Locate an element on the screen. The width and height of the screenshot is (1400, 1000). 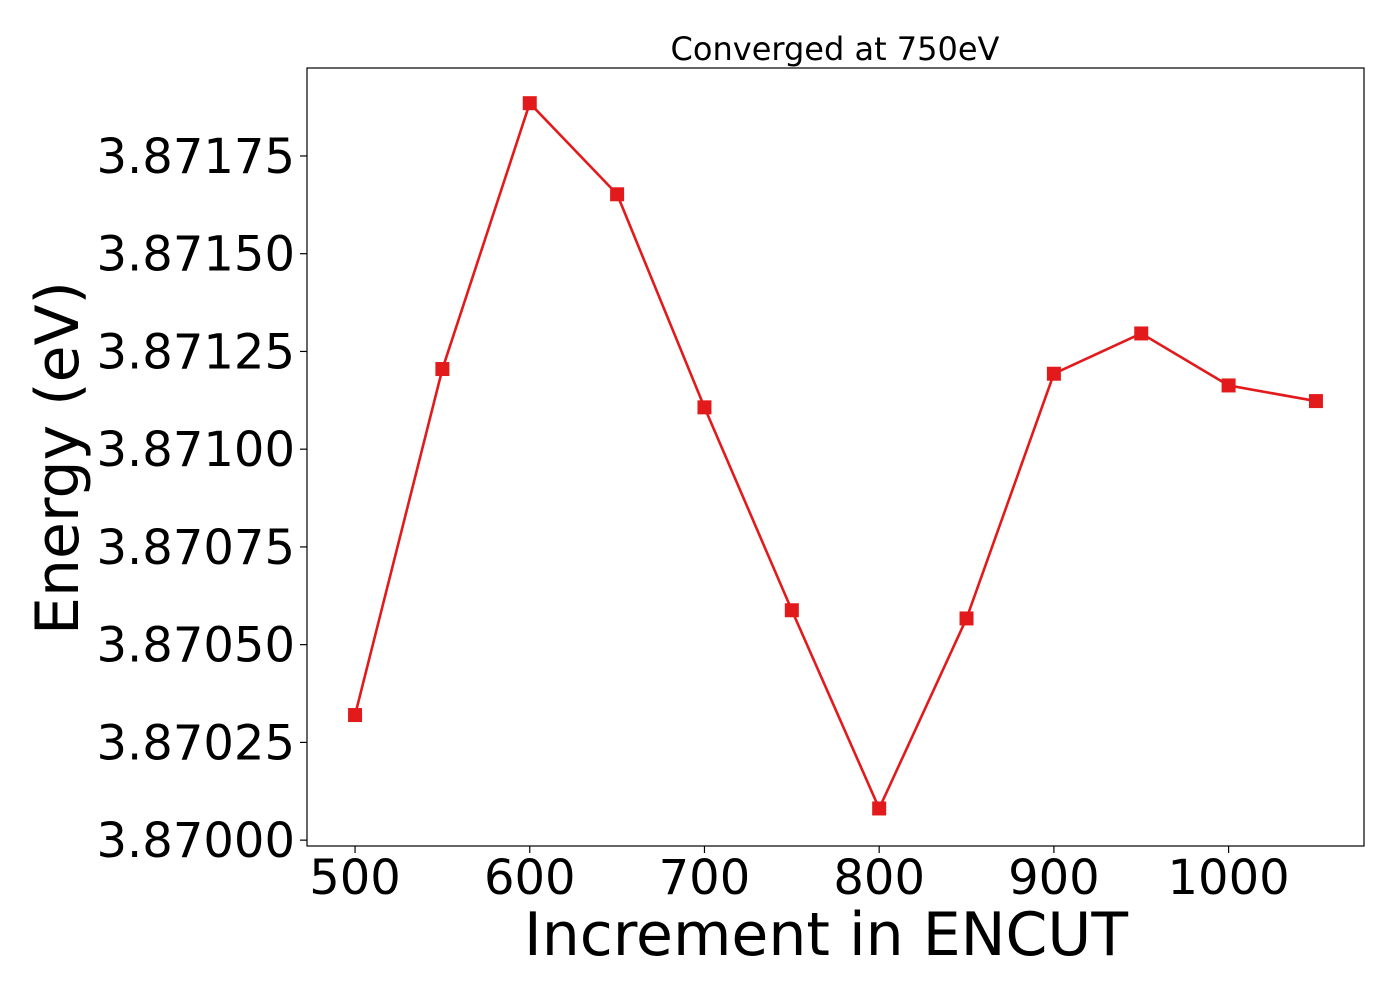
y-tick-label: 3.87000 is located at coordinates (196, 841).